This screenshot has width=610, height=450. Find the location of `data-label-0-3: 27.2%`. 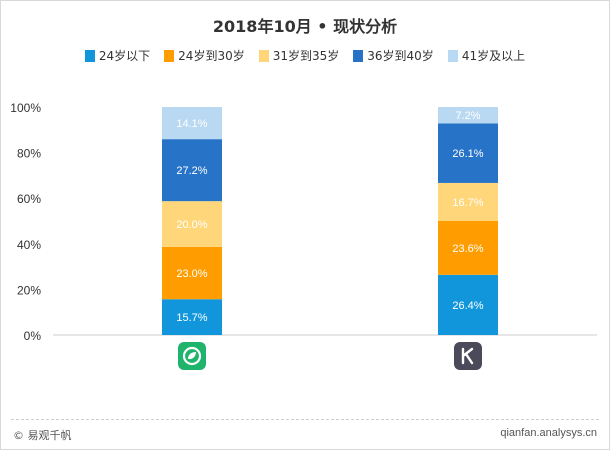

data-label-0-3: 27.2% is located at coordinates (191, 171).